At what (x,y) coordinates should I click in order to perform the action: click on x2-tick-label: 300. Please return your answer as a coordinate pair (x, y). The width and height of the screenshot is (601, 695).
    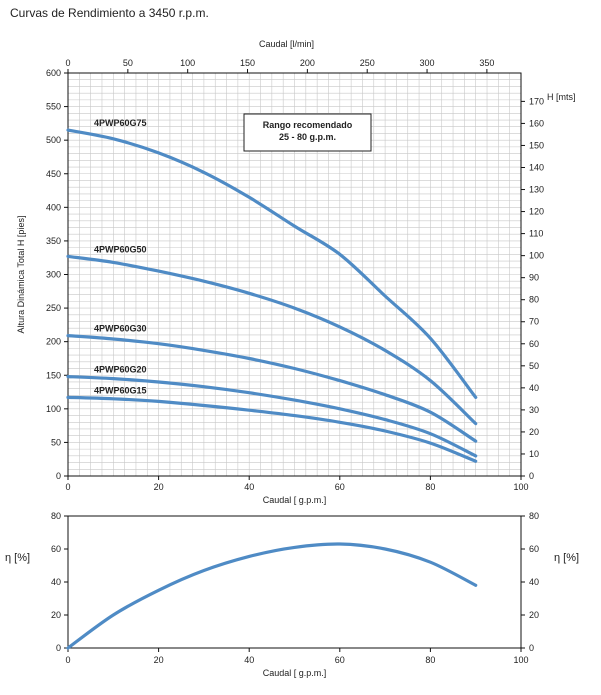
    Looking at the image, I should click on (427, 63).